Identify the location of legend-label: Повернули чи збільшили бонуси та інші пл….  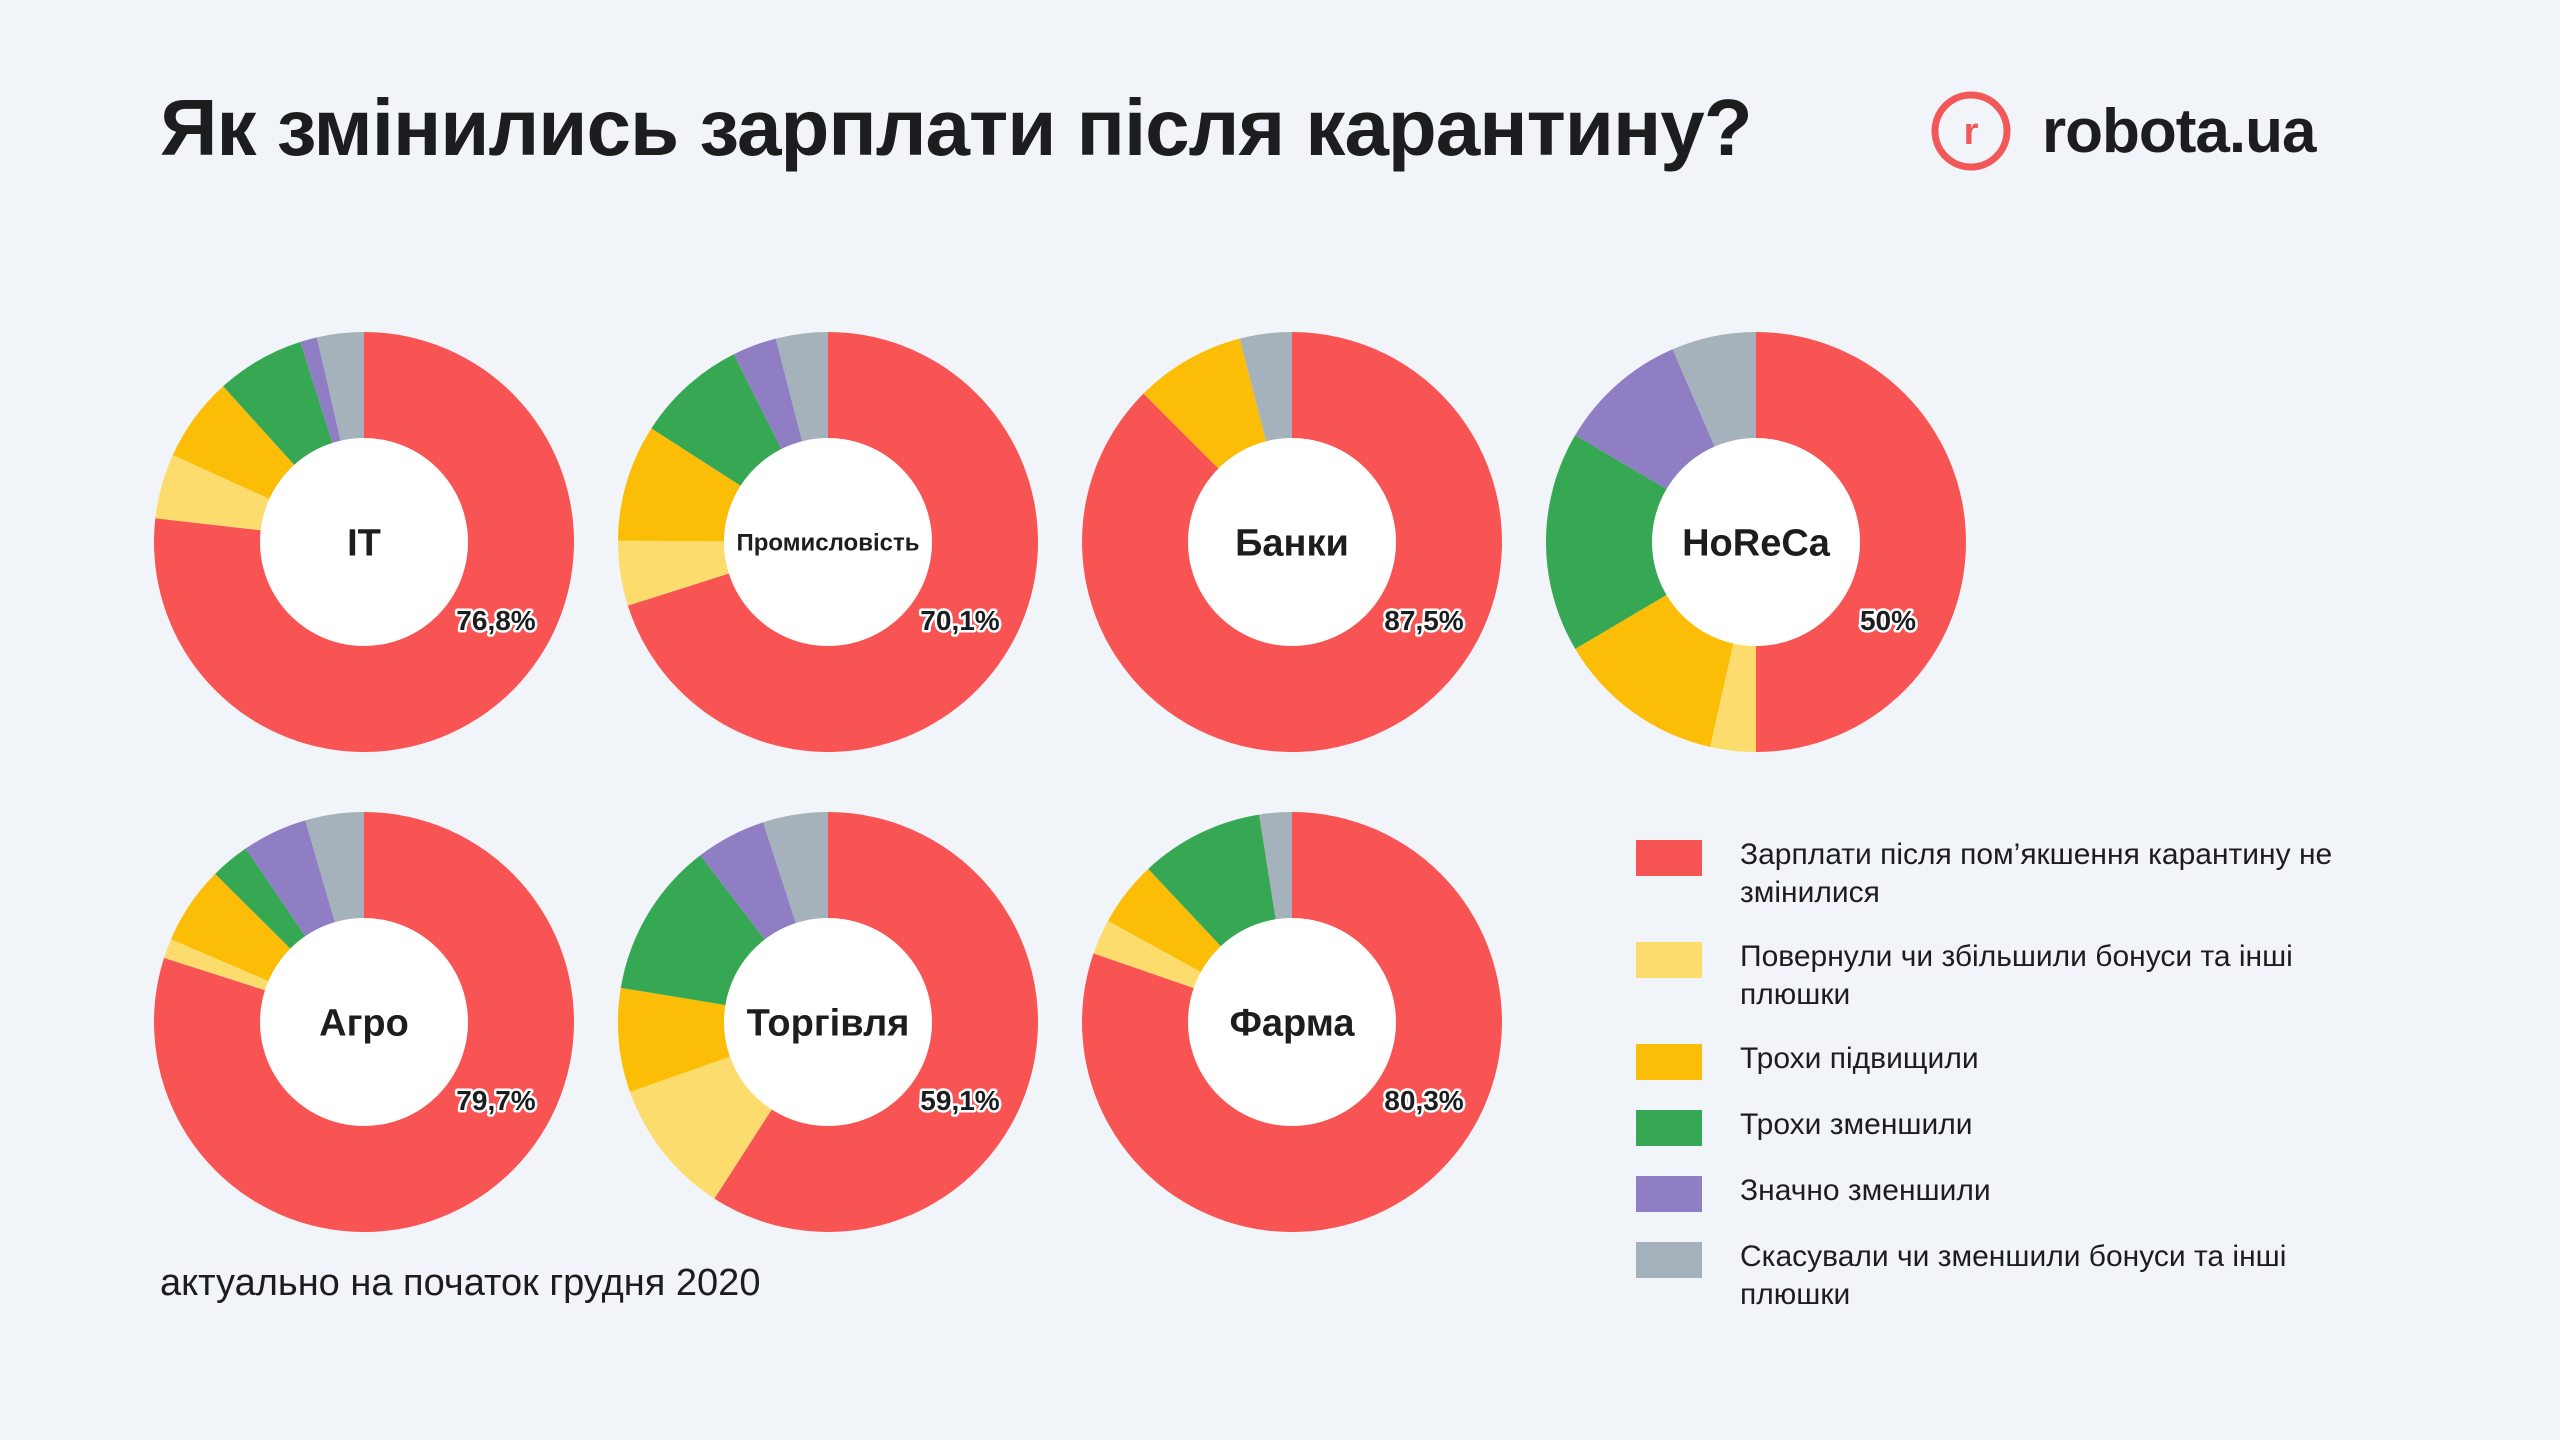
(2016, 975).